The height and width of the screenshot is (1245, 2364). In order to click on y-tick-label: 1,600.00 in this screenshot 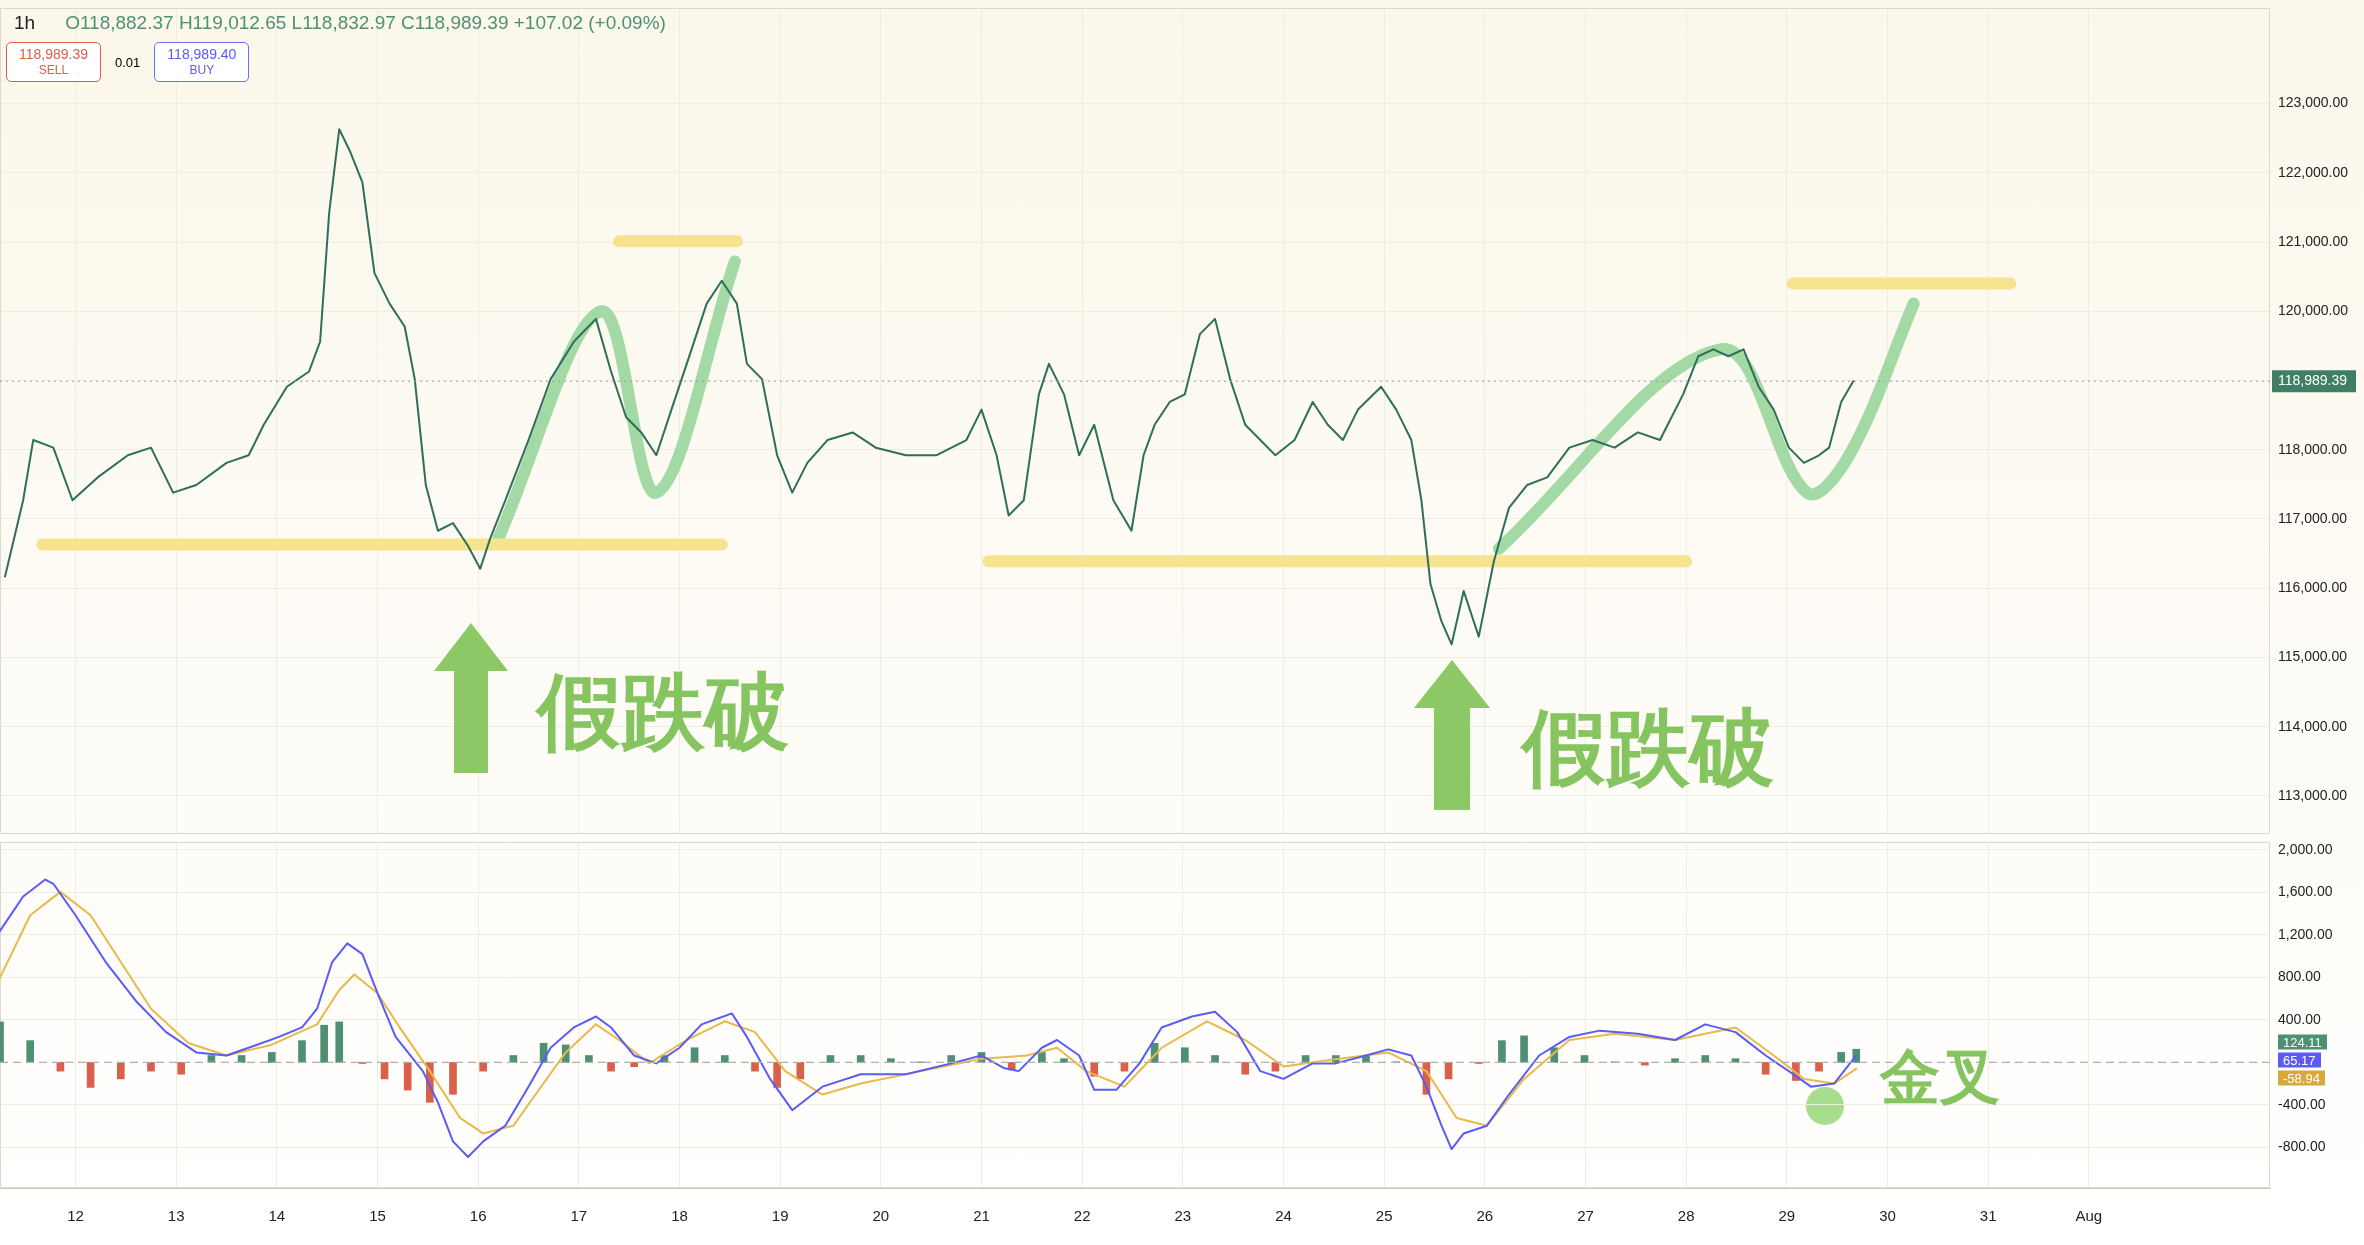, I will do `click(2305, 891)`.